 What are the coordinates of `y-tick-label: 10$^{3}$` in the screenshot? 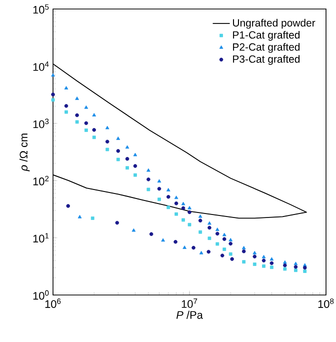 It's located at (41, 123).